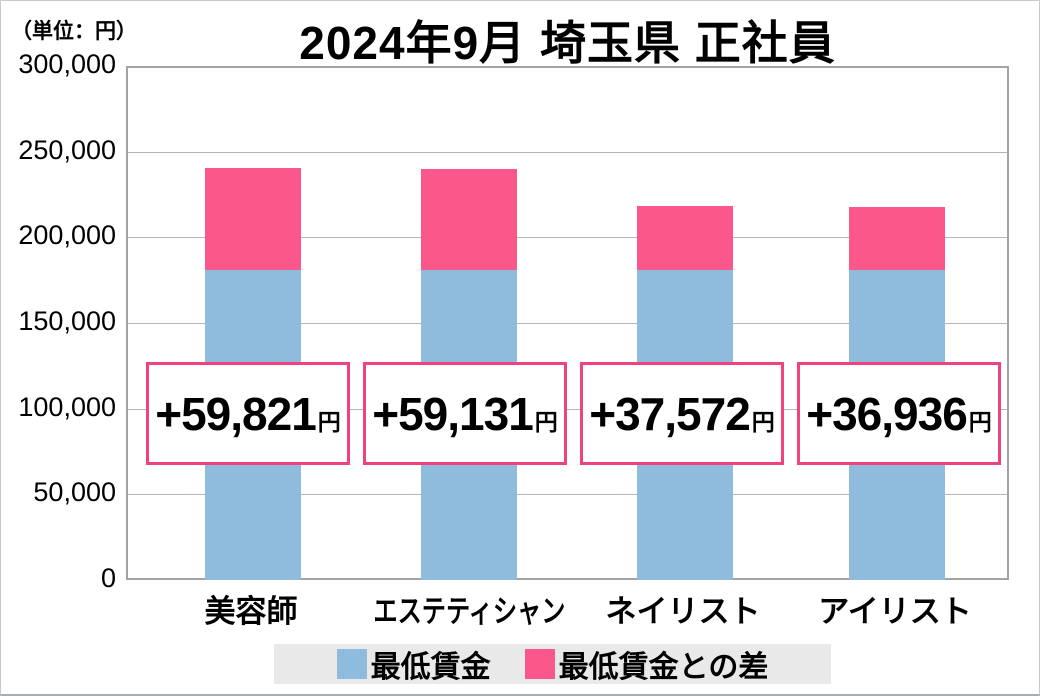 This screenshot has height=696, width=1040. Describe the element at coordinates (469, 611) in the screenshot. I see `x-tick-label: エステティシャン` at that location.